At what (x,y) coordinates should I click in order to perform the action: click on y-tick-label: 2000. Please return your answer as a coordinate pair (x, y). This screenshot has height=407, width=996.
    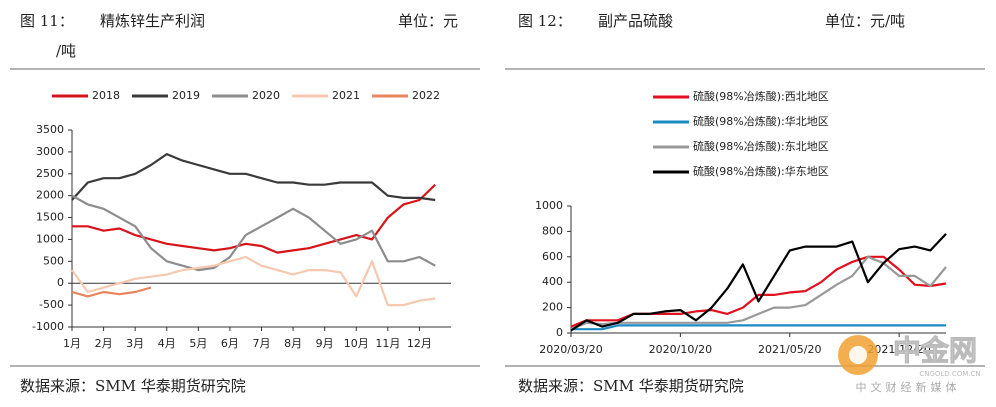
    Looking at the image, I should click on (50, 195).